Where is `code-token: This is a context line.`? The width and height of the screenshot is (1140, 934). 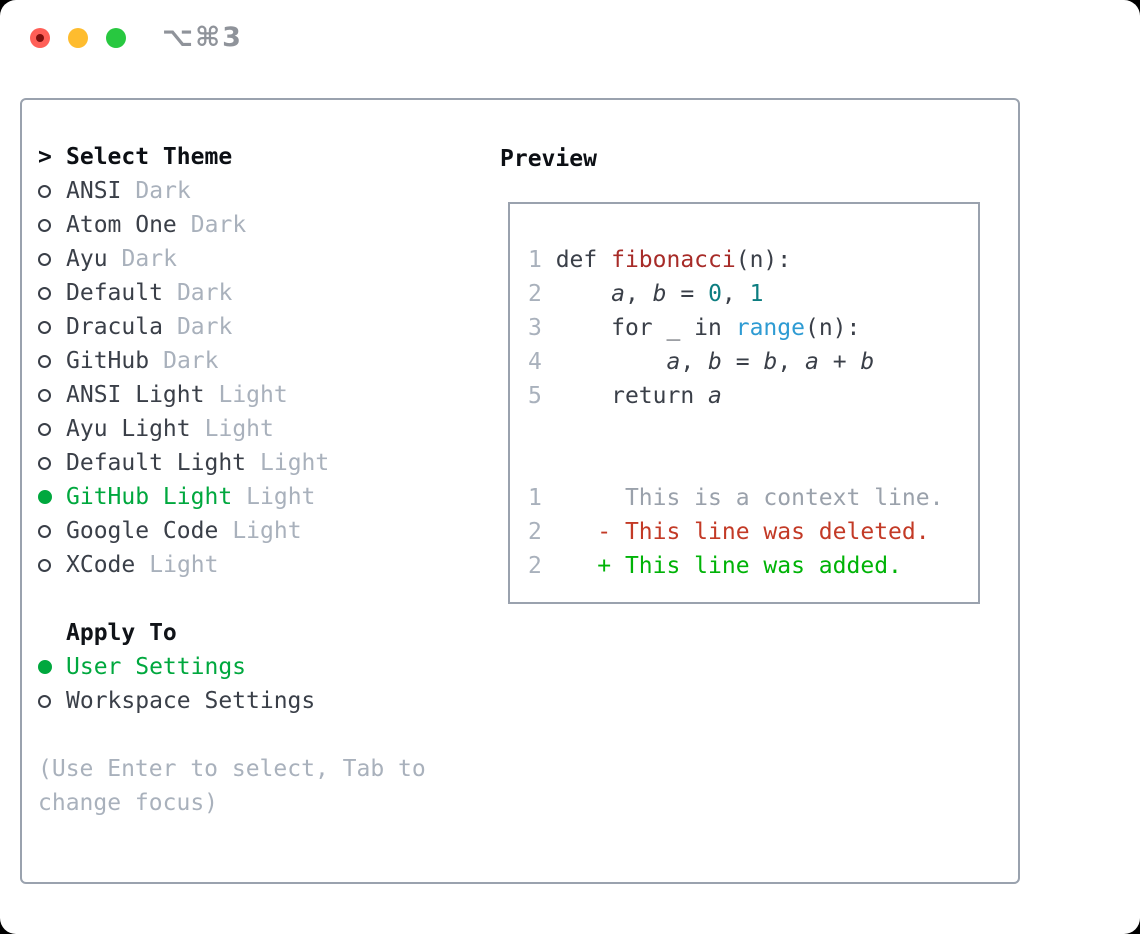
code-token: This is a context line. is located at coordinates (749, 498).